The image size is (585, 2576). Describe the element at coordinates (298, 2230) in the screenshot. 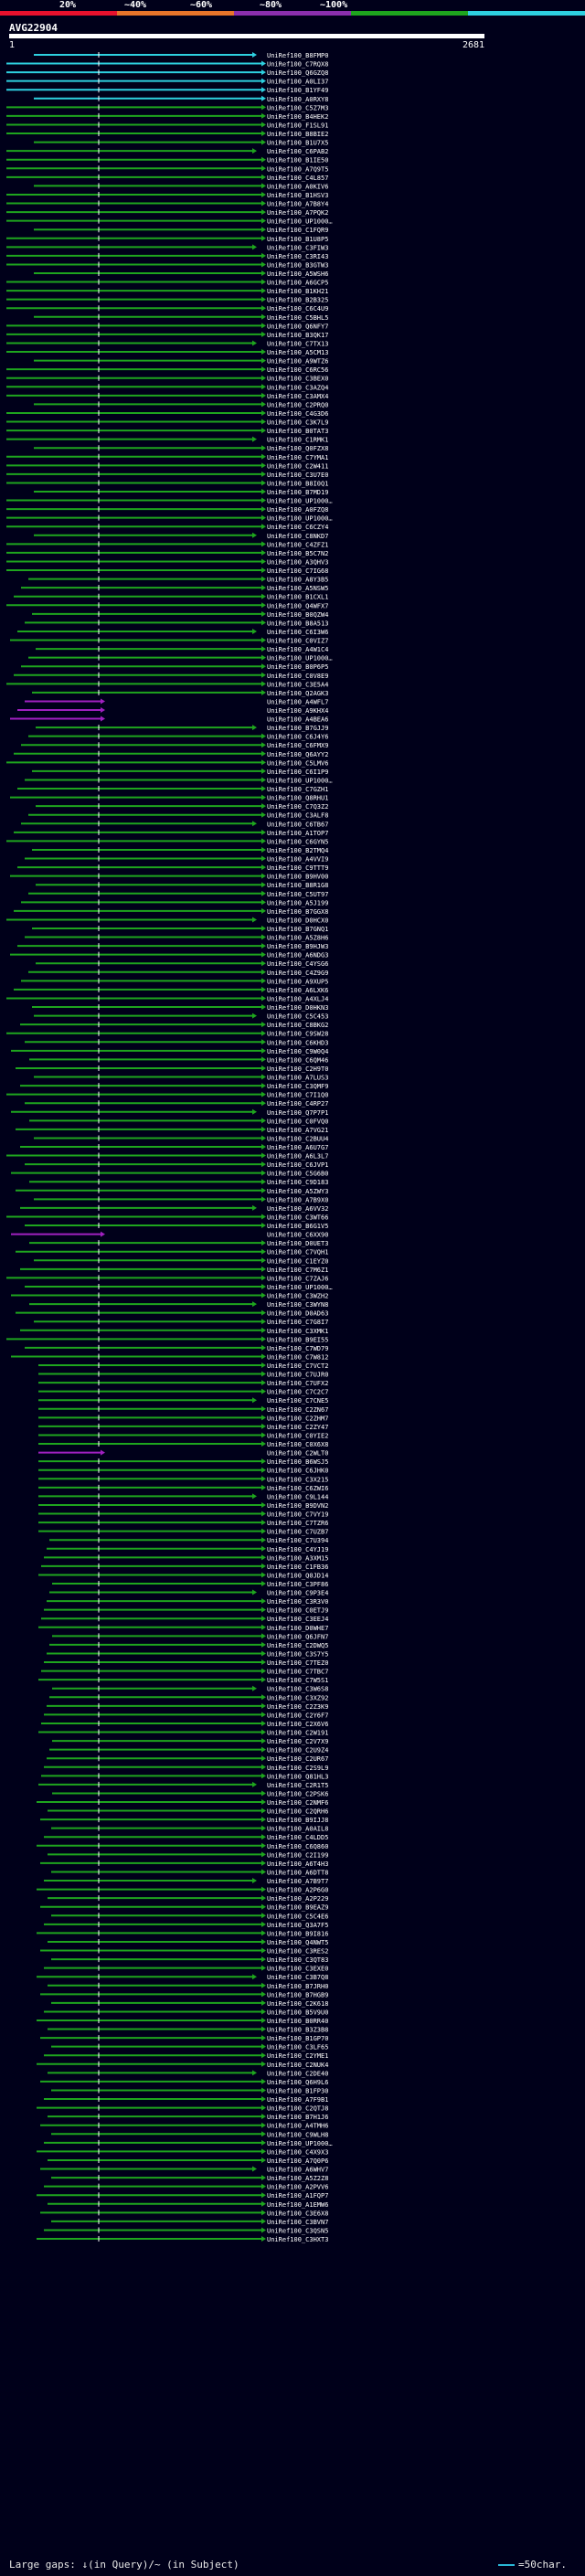

I see `hit-label: UniRef100_C3QSN5` at that location.